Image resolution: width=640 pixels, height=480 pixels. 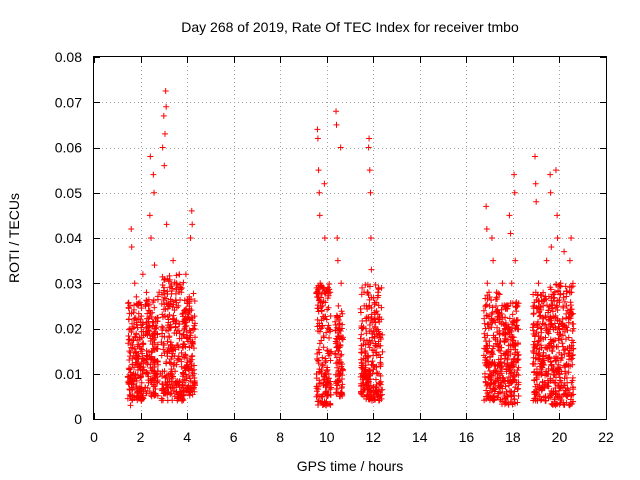 What do you see at coordinates (467, 437) in the screenshot?
I see `x-tick-label: 16` at bounding box center [467, 437].